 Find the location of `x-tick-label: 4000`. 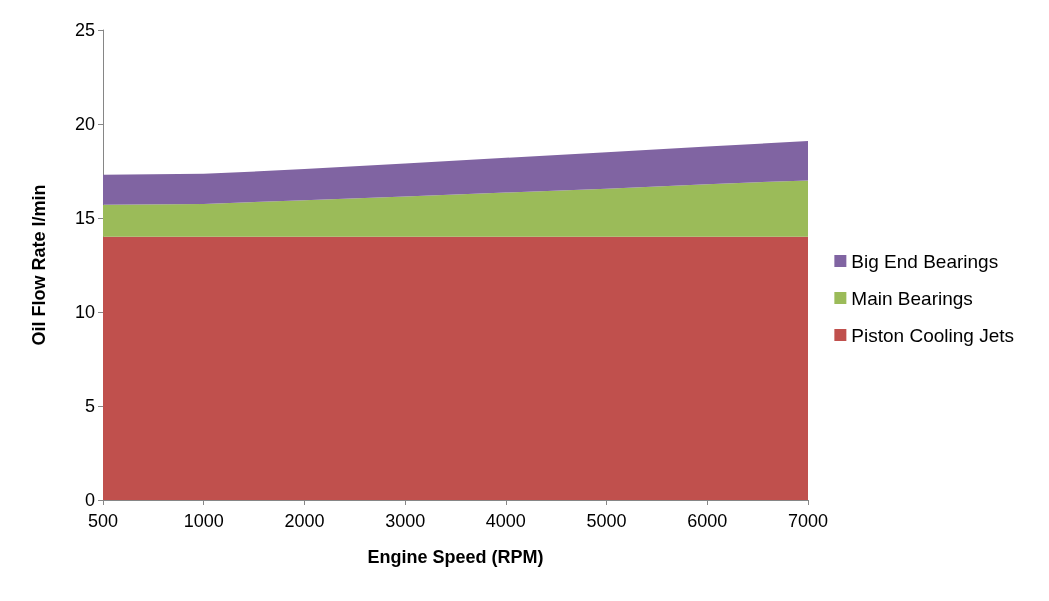

x-tick-label: 4000 is located at coordinates (505, 521).